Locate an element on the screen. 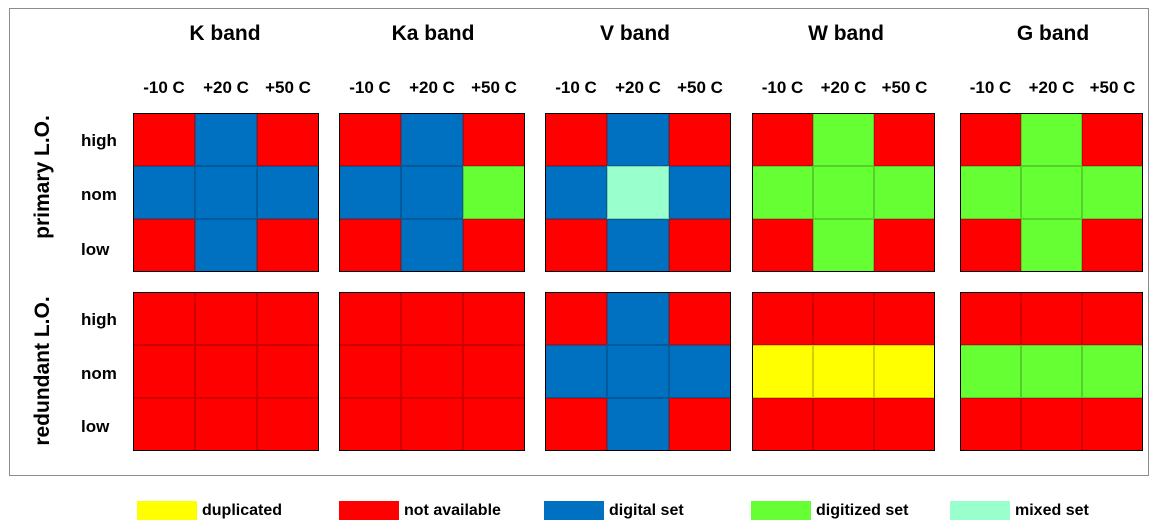 This screenshot has width=1153, height=521. band-title-k: K band is located at coordinates (225, 33).